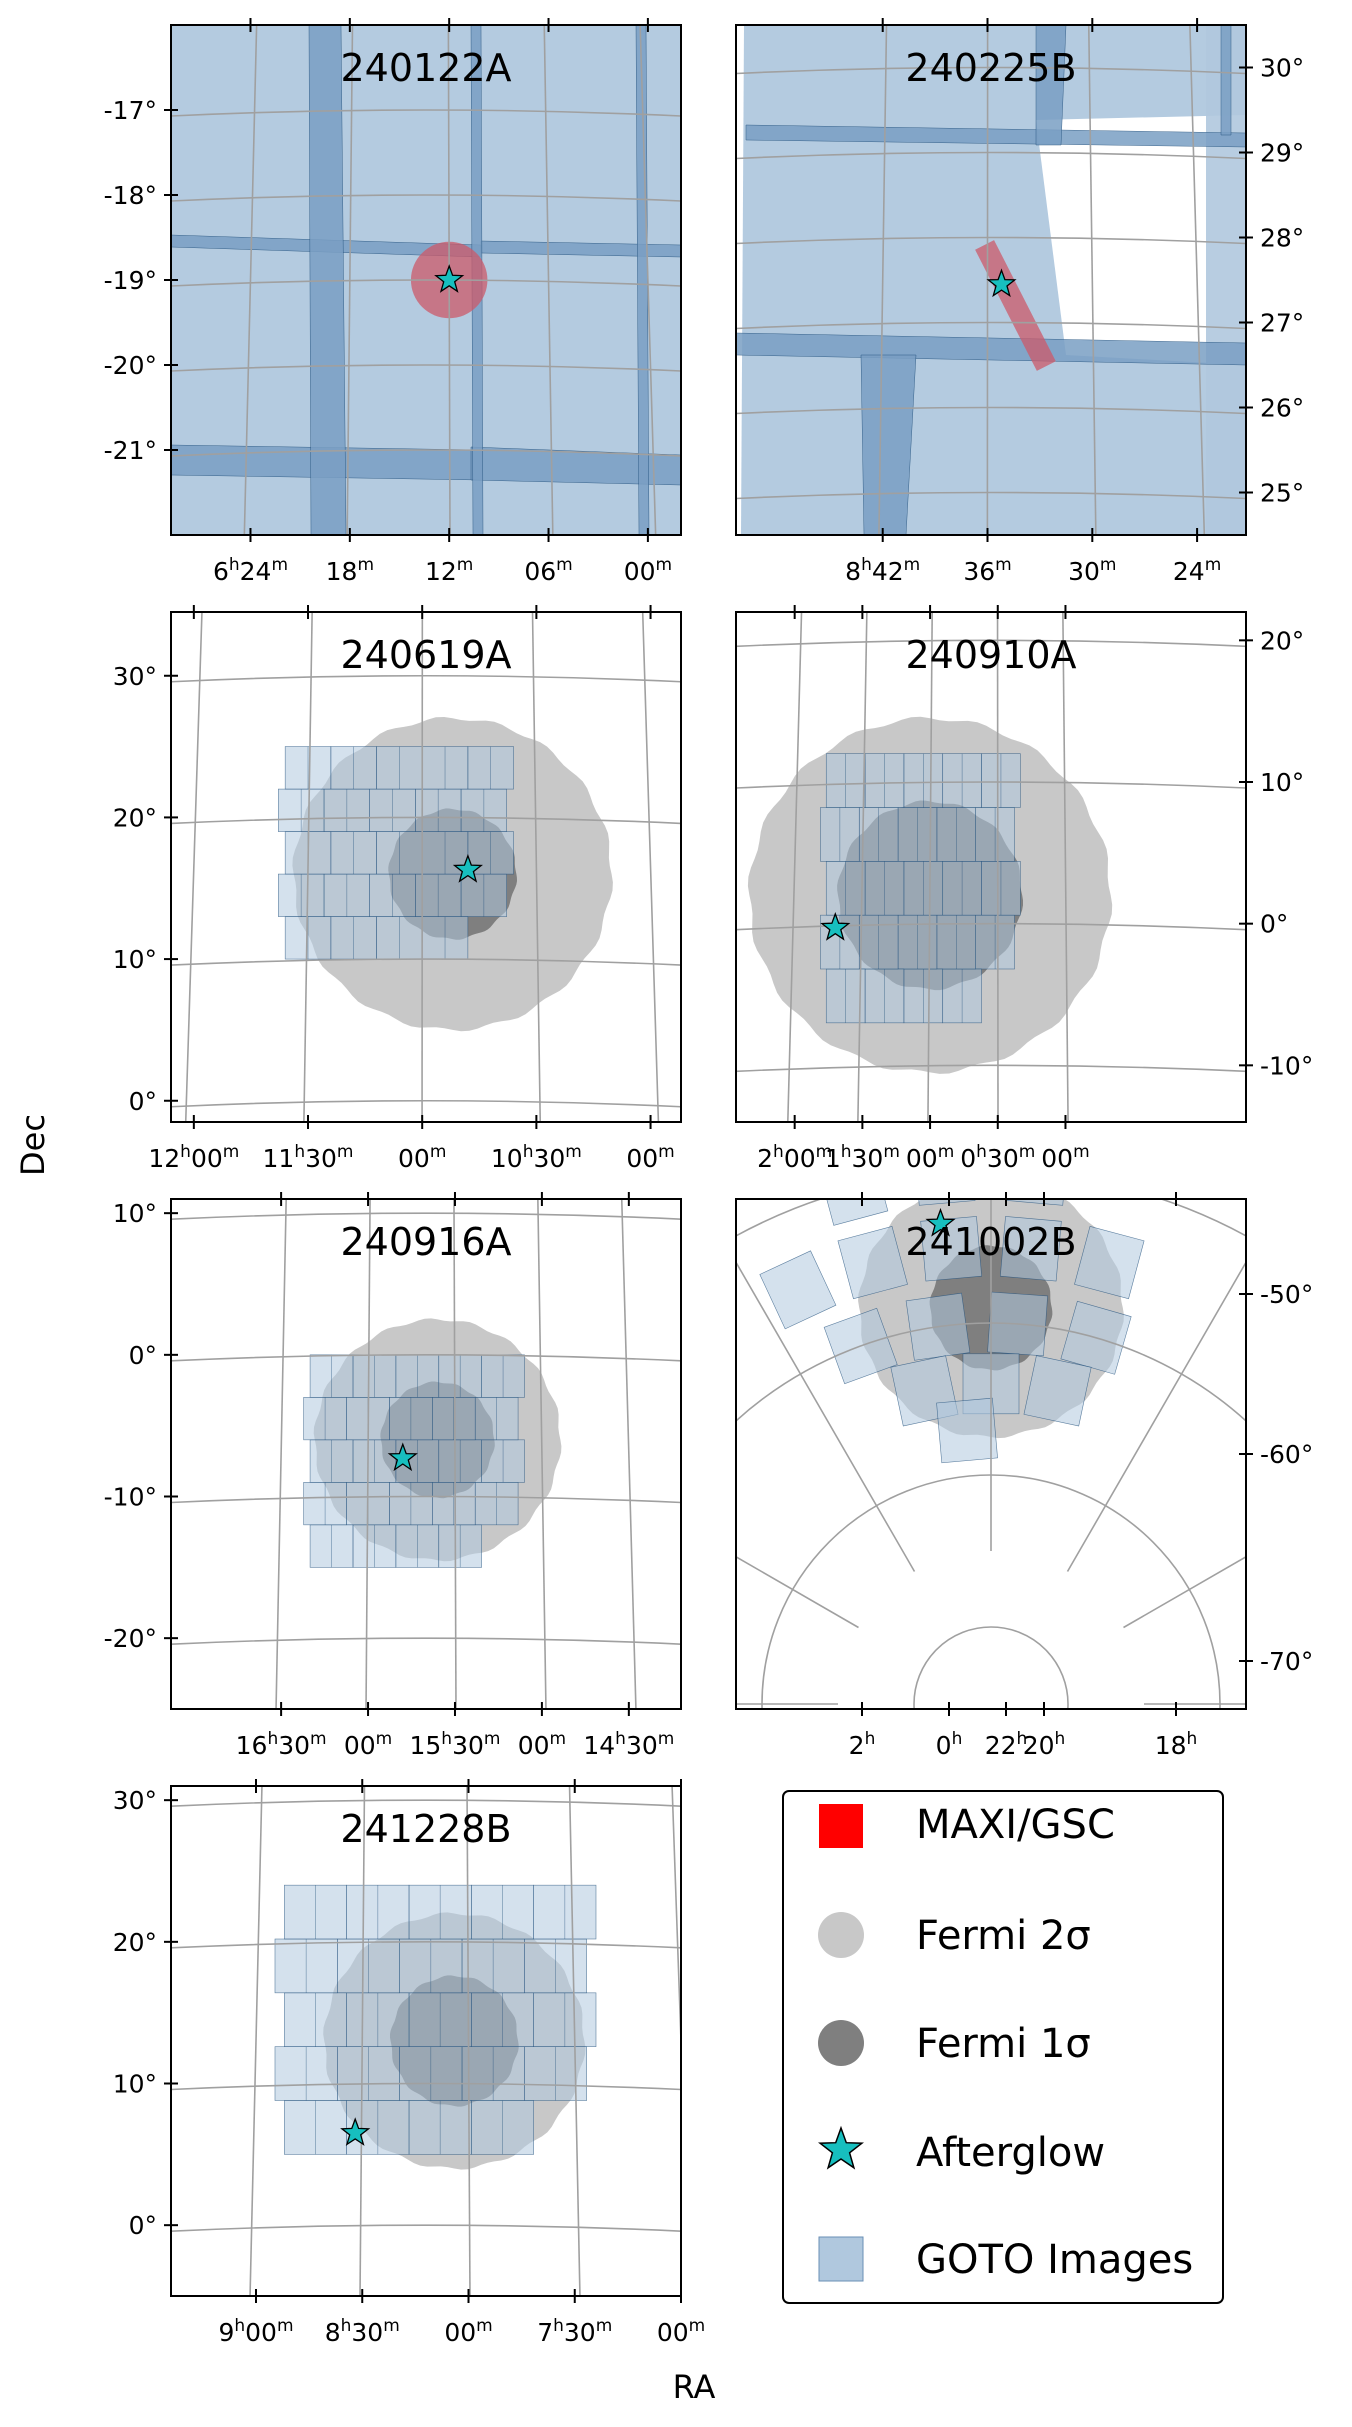 This screenshot has width=1352, height=2427. Describe the element at coordinates (281, 1744) in the screenshot. I see `x-tick-label: 16h30m` at that location.